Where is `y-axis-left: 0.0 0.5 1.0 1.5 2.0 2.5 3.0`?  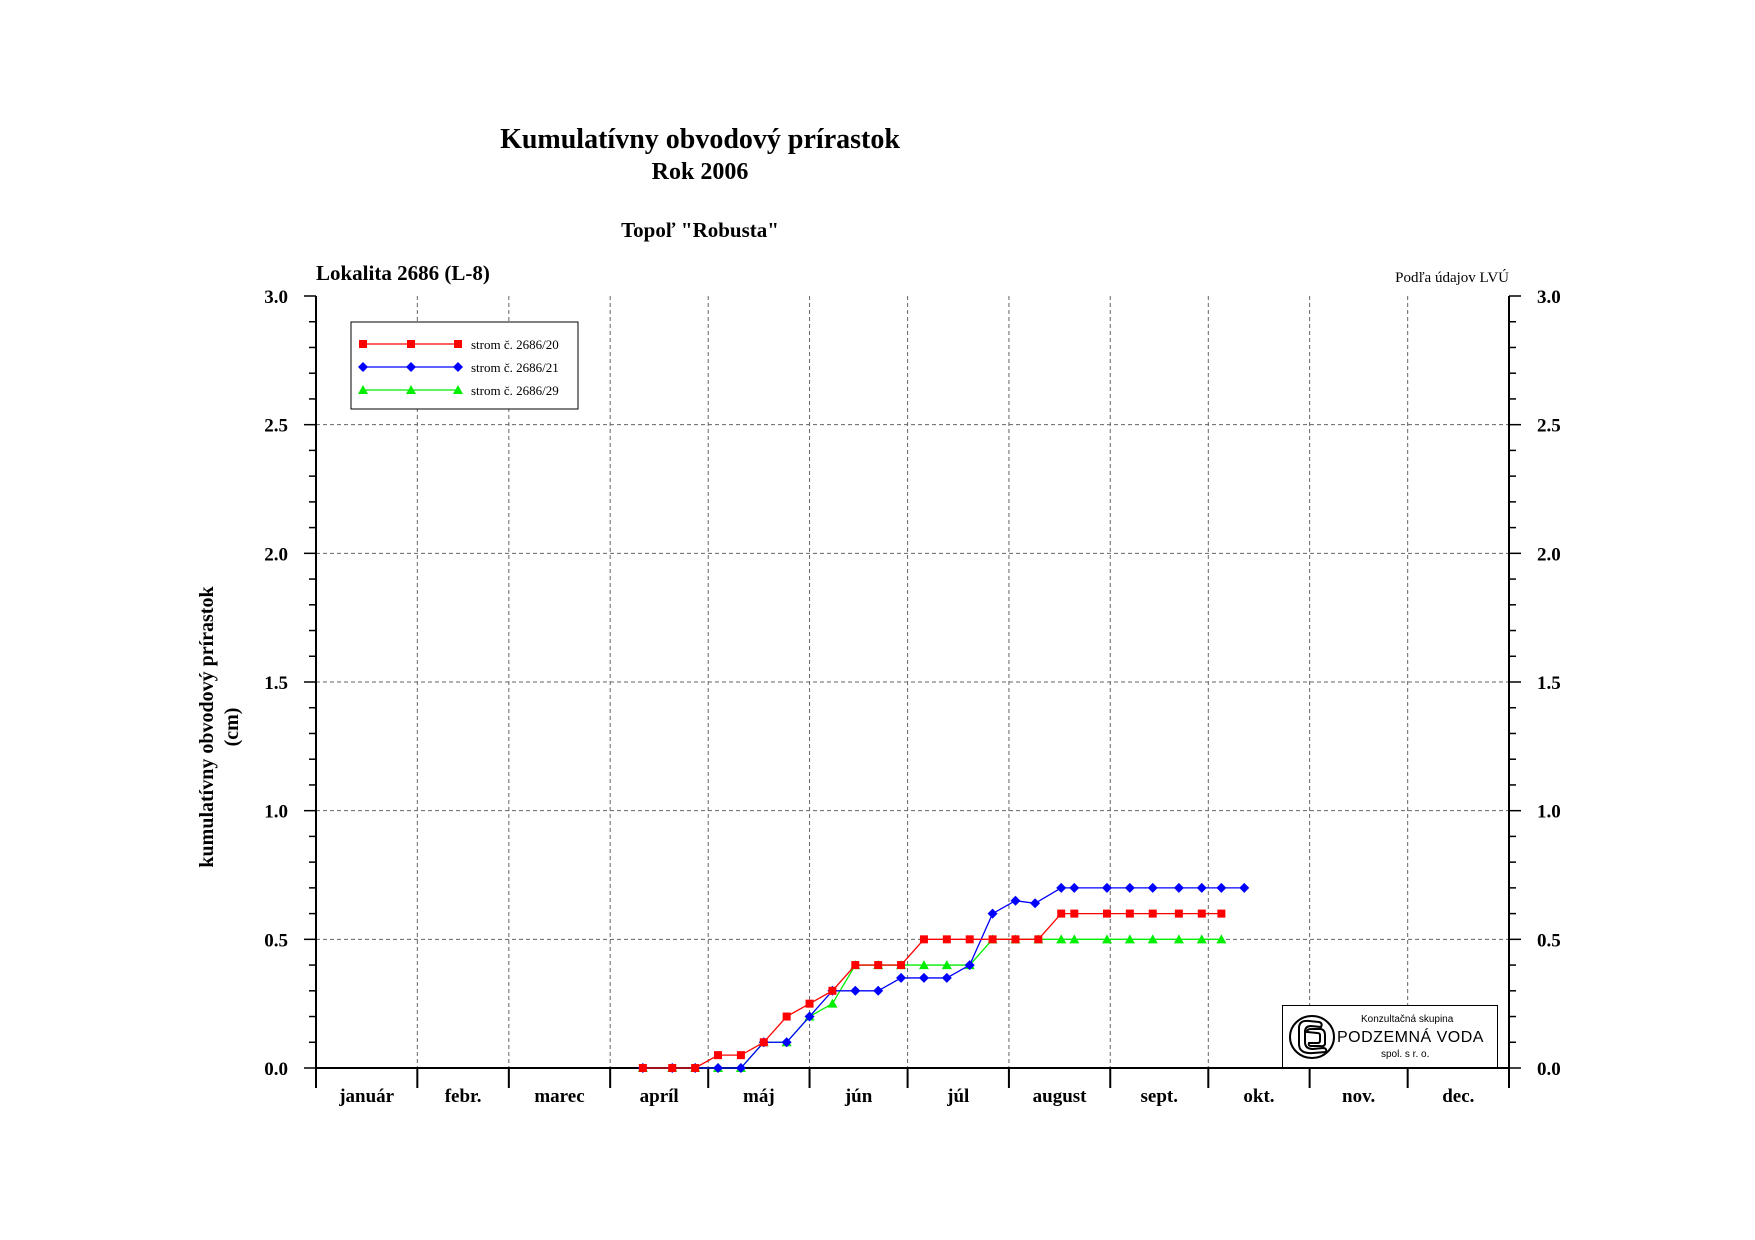 y-axis-left: 0.0 0.5 1.0 1.5 2.0 2.5 3.0 is located at coordinates (290, 683).